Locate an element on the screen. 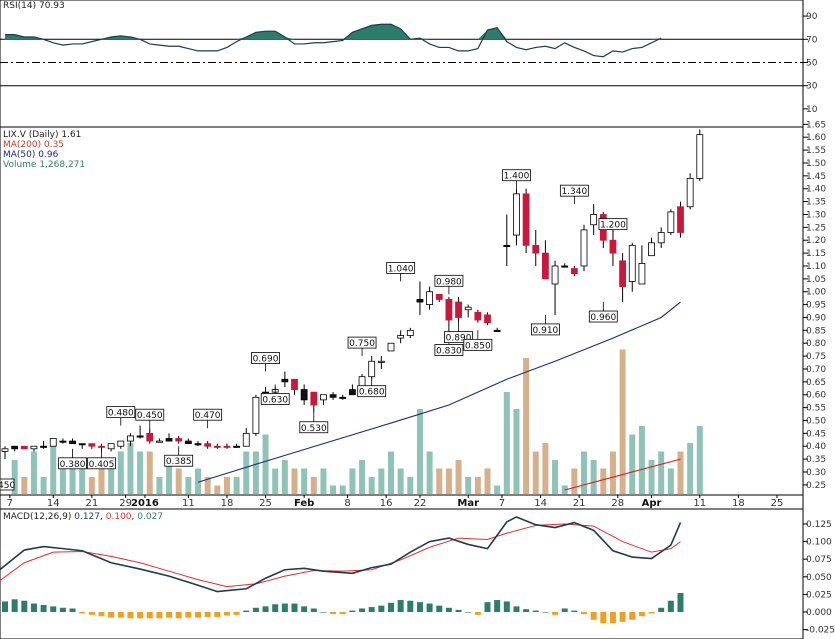  annotation-label: 0.960 is located at coordinates (603, 318).